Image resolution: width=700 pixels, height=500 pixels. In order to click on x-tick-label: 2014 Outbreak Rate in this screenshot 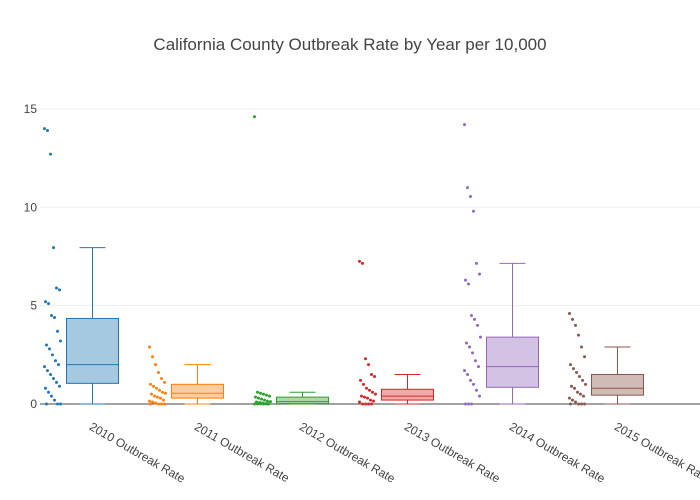, I will do `click(557, 452)`.